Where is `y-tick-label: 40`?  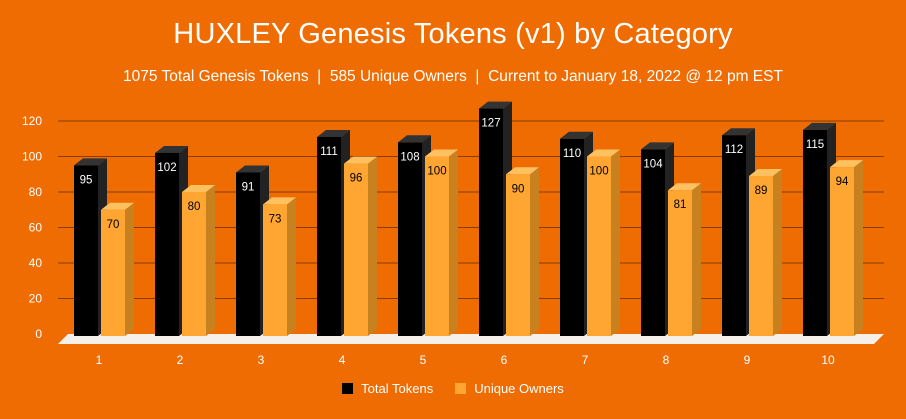
y-tick-label: 40 is located at coordinates (36, 263).